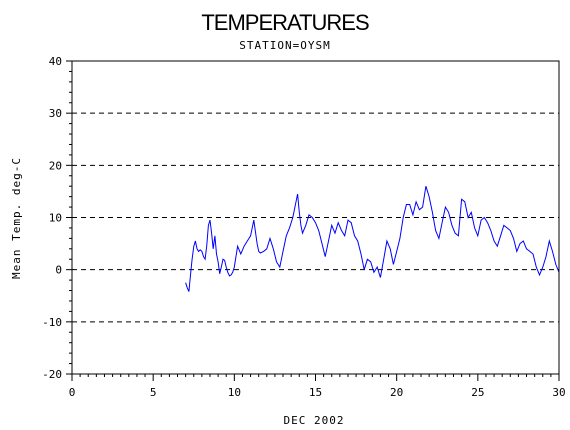  I want to click on chart-subtitle: STATION=OYSM, so click(284, 45).